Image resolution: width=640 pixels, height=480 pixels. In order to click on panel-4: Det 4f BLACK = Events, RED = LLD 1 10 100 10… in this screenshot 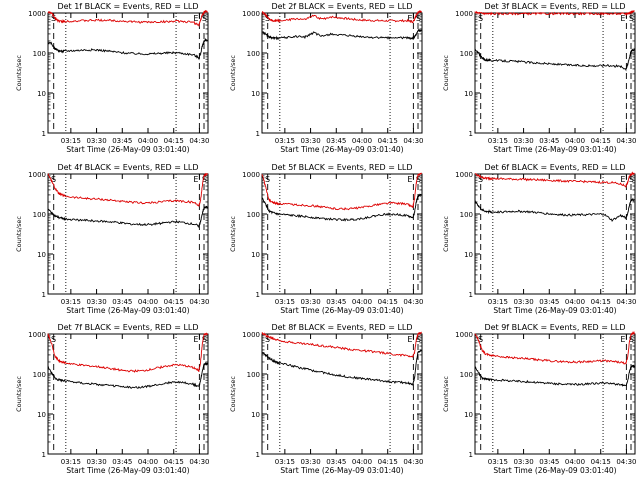, I will do `click(112, 239)`.